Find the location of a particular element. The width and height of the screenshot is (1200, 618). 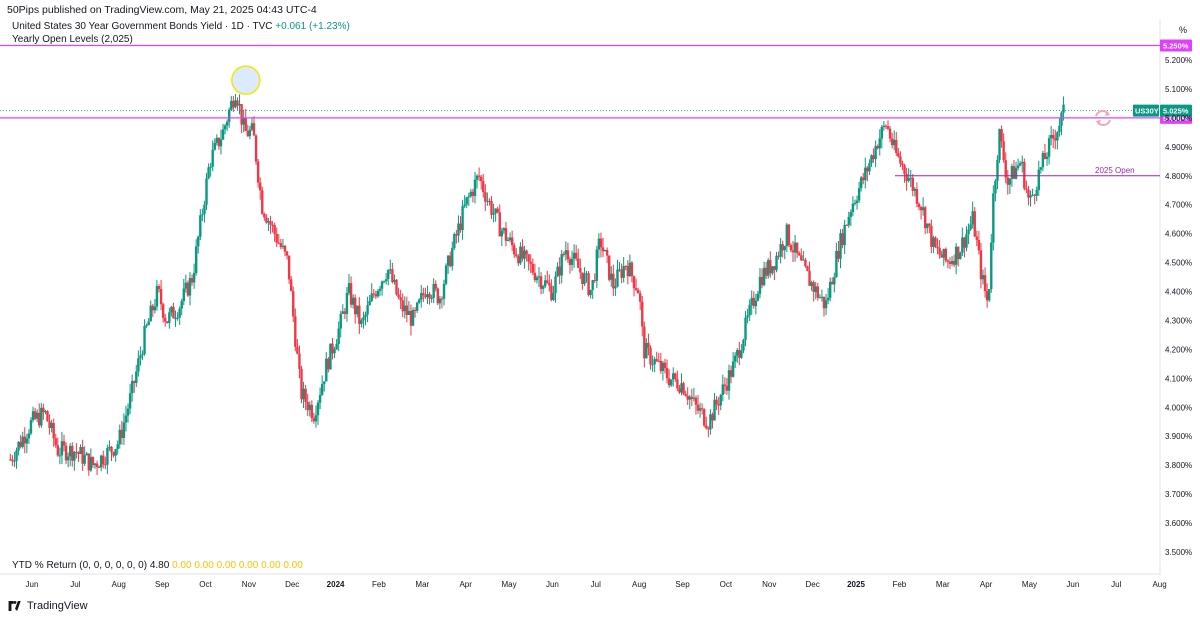

indicator-title: Yearly Open Levels (2,025) is located at coordinates (72, 39).